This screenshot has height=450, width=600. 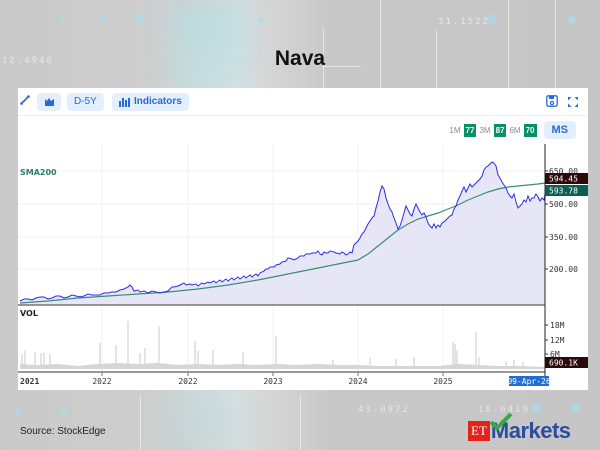 What do you see at coordinates (357, 381) in the screenshot?
I see `x-label-2024: 2024` at bounding box center [357, 381].